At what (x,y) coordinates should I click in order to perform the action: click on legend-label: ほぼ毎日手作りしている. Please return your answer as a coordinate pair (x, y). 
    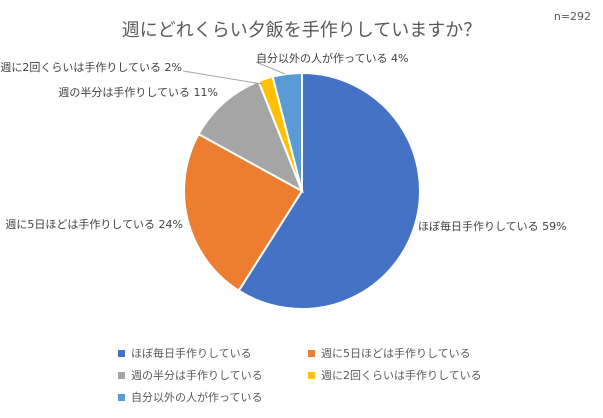
    Looking at the image, I should click on (191, 353).